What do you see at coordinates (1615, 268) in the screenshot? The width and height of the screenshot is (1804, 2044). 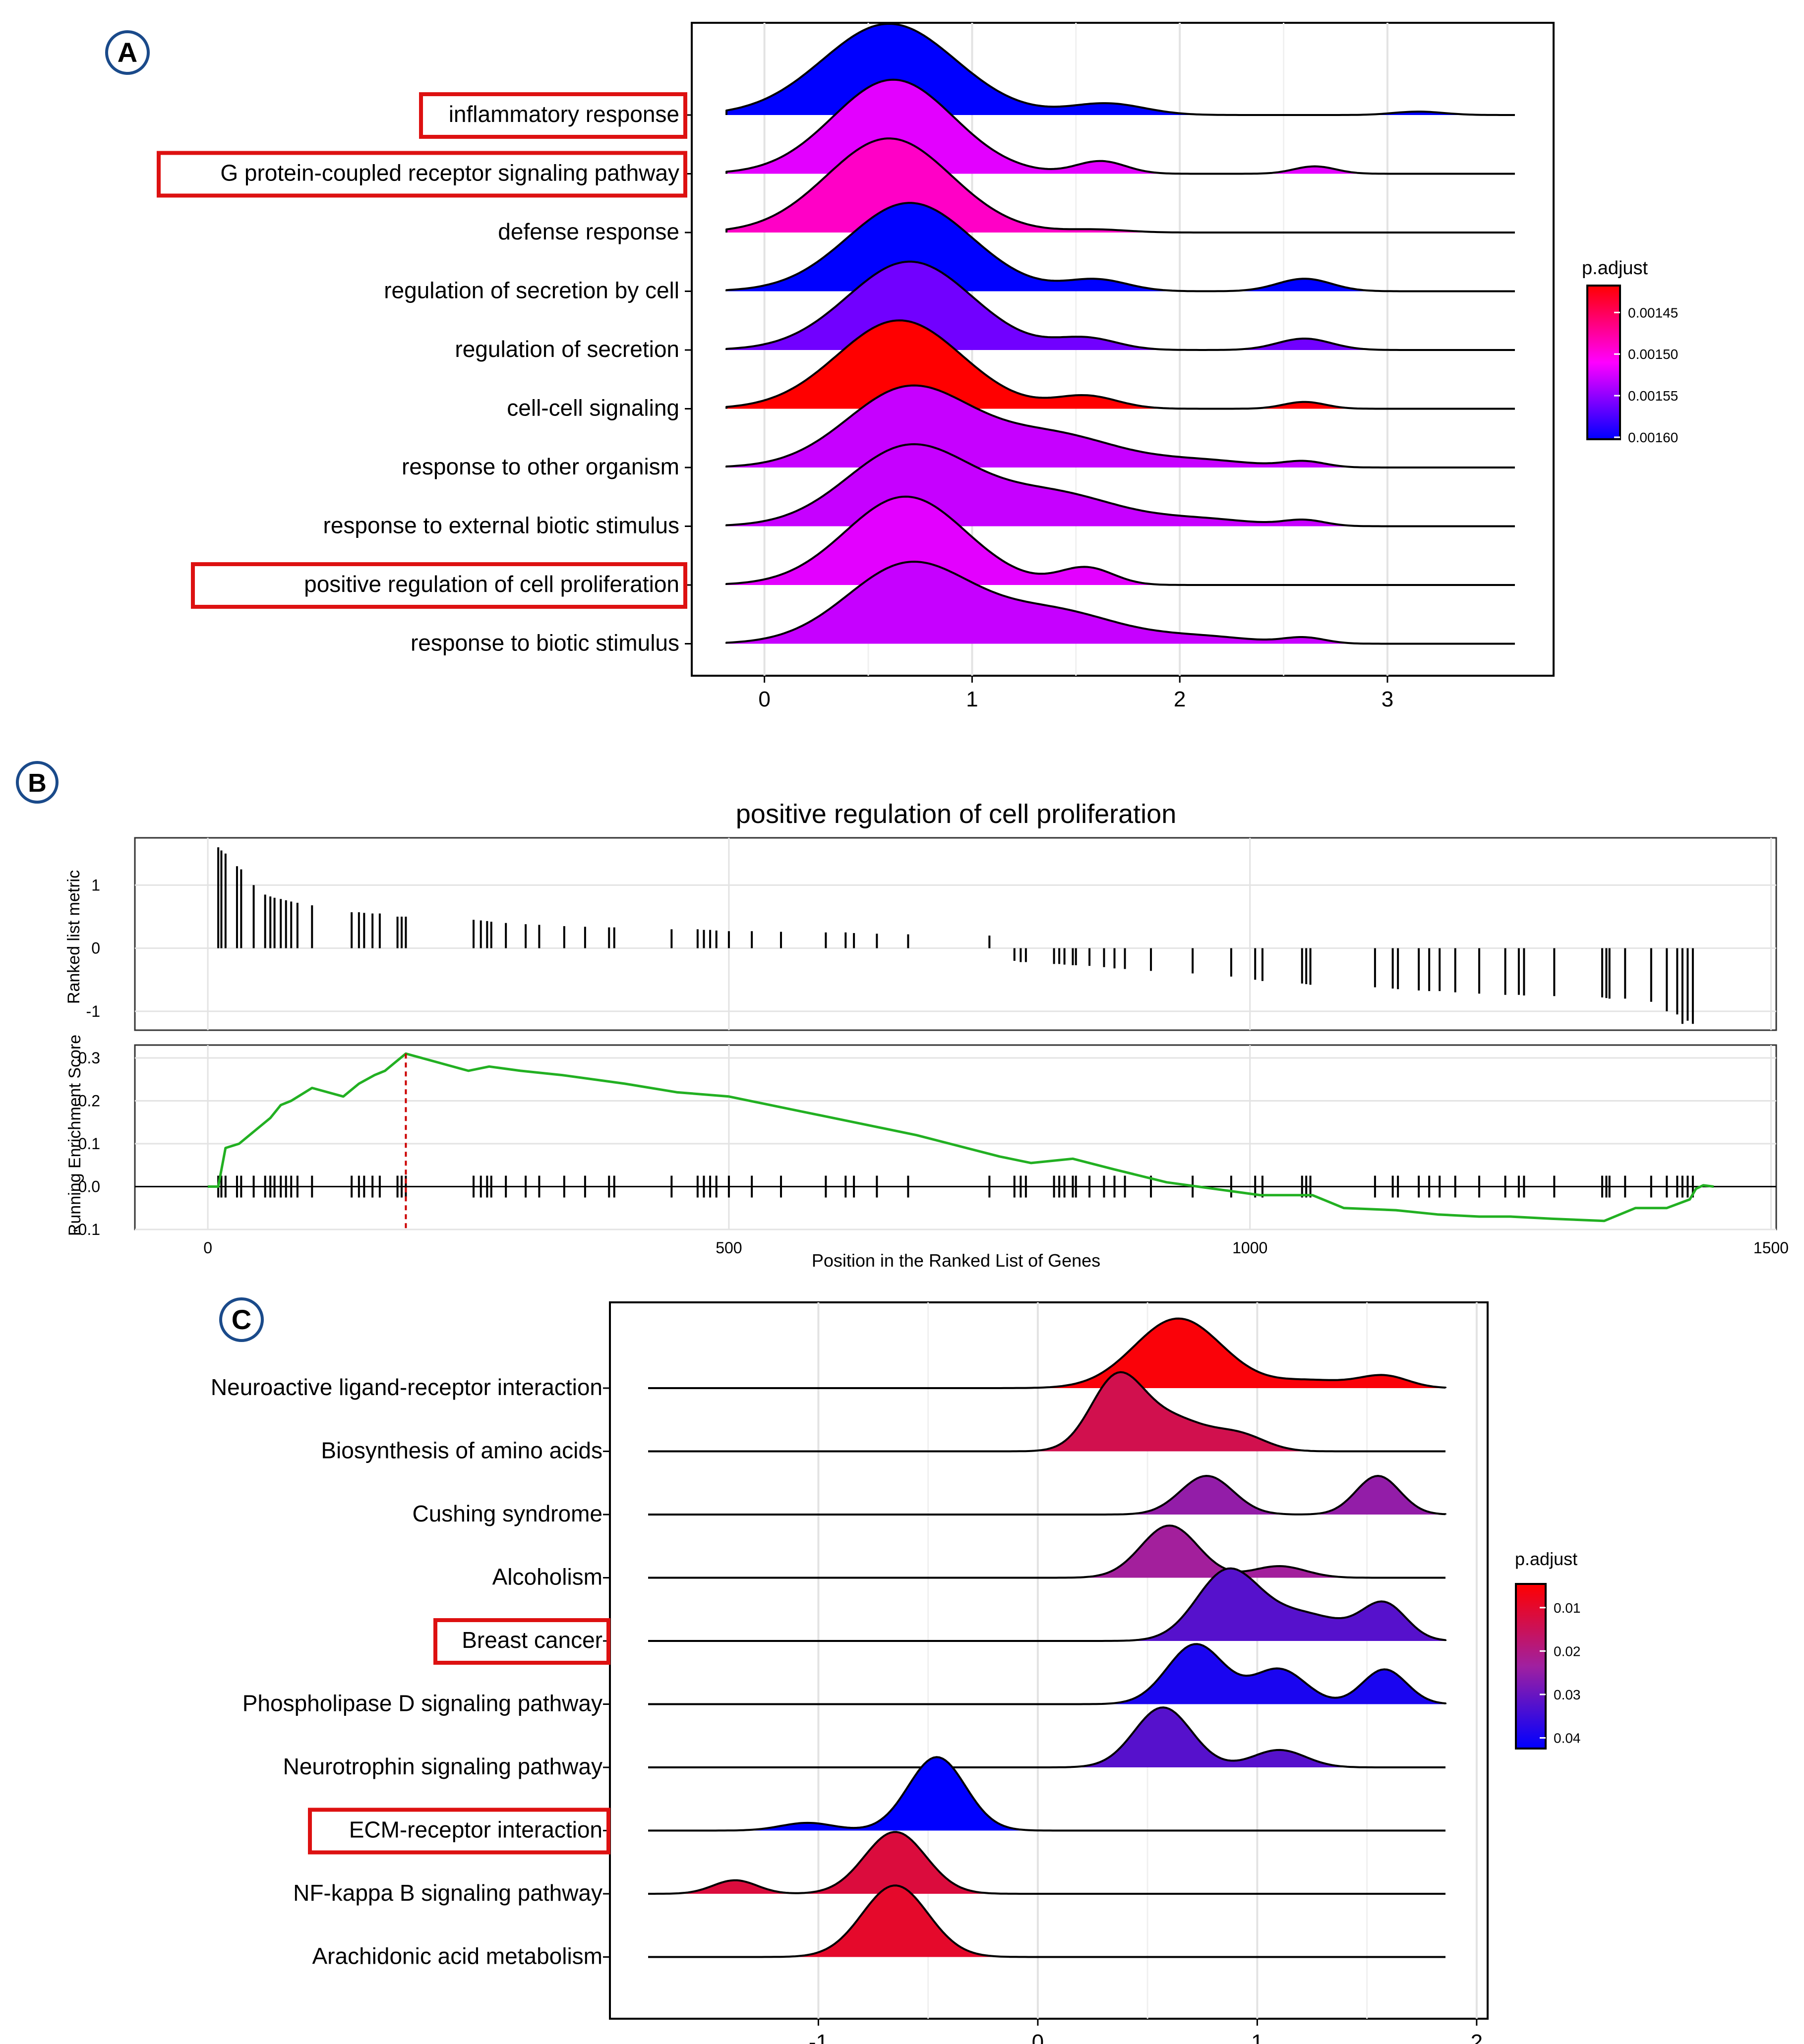 I see `legend-a-title: p.adjust` at bounding box center [1615, 268].